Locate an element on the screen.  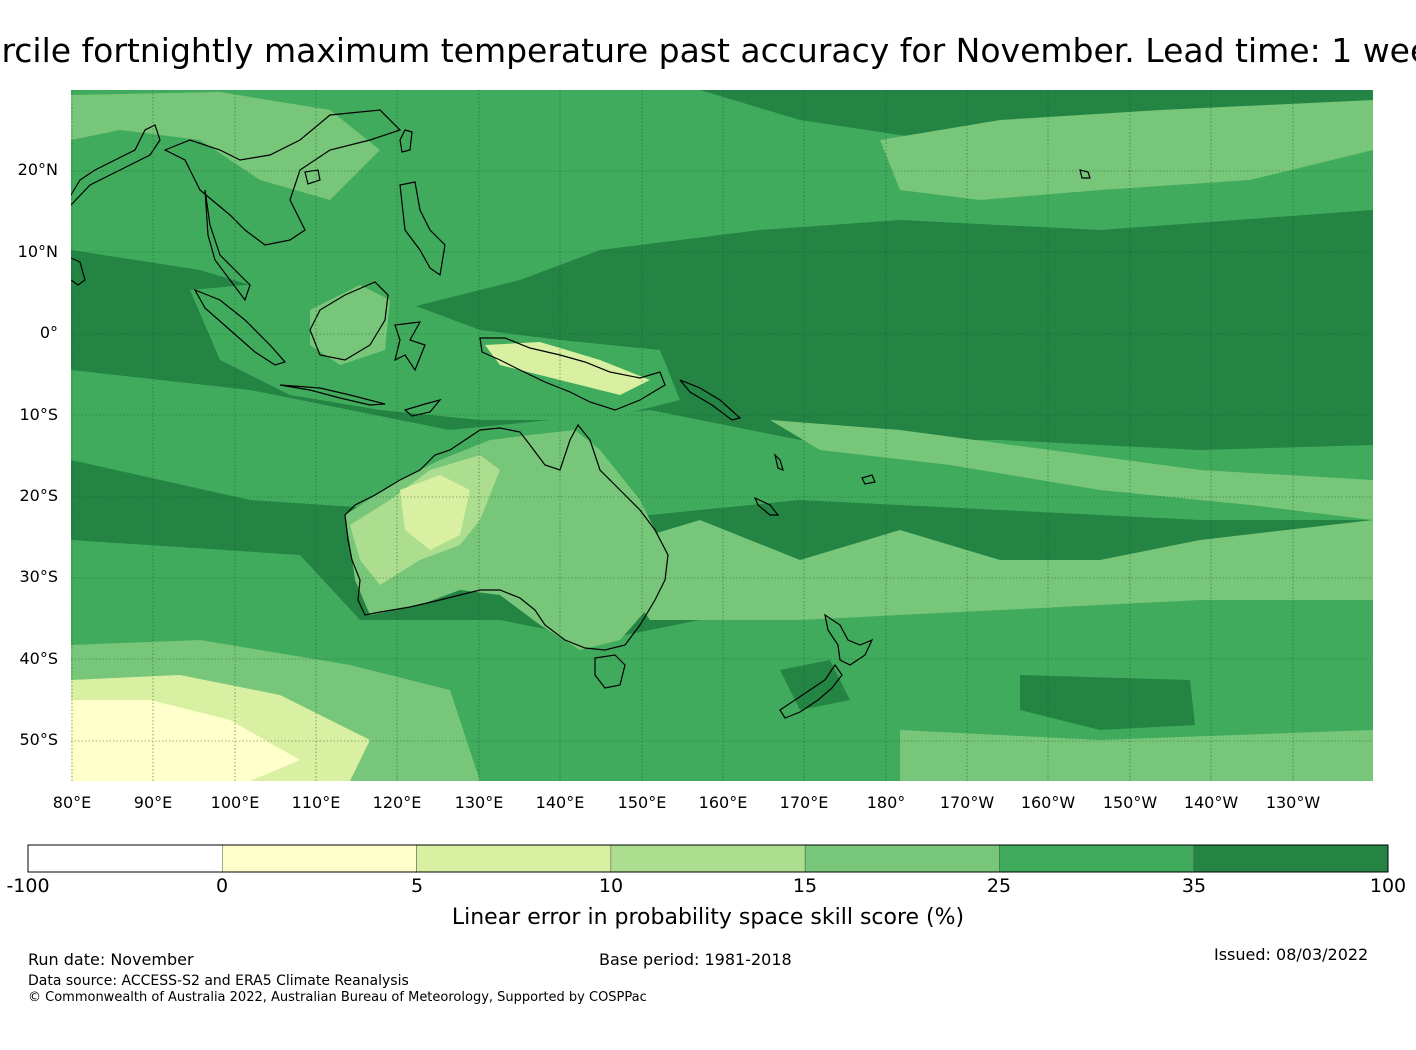
coast-sri-lanka is located at coordinates (78, 271).